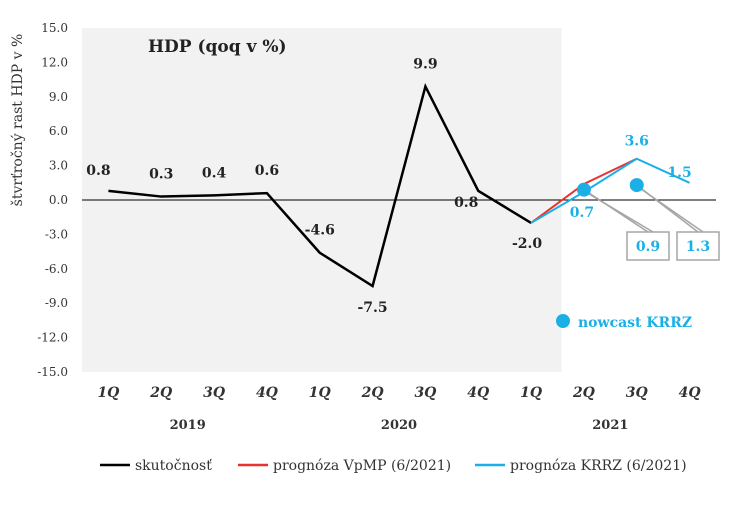 This screenshot has width=739, height=509. What do you see at coordinates (54, 28) in the screenshot?
I see `y-tick-label: 15.0` at bounding box center [54, 28].